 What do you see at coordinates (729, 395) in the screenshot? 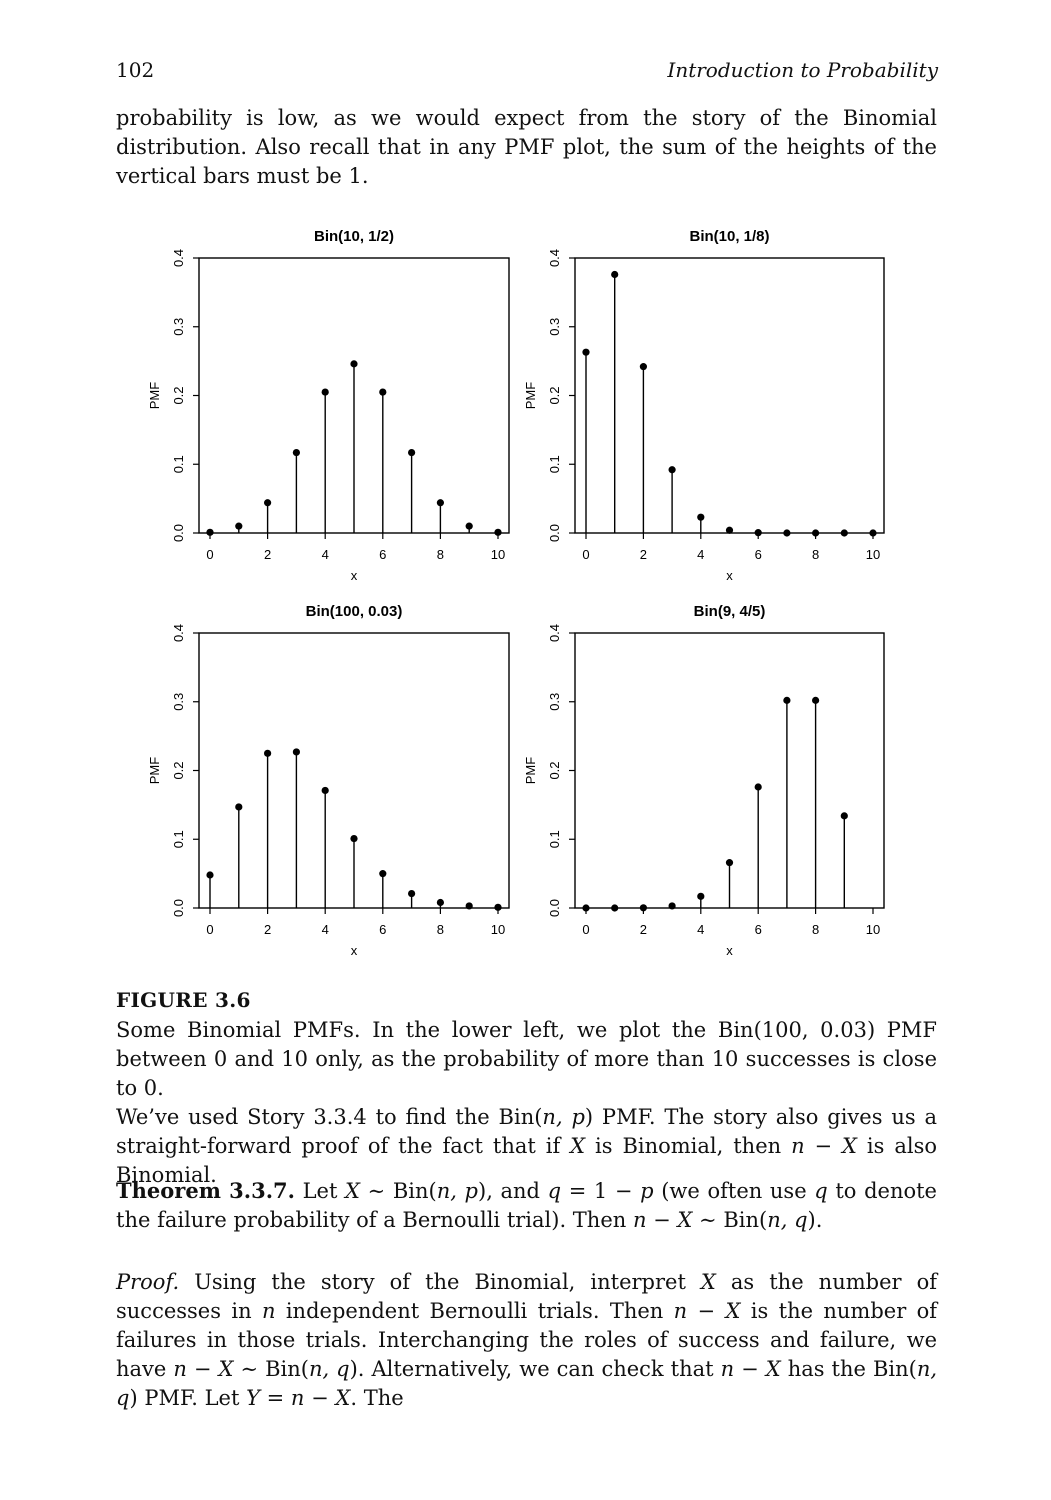
I see `plot-frame` at bounding box center [729, 395].